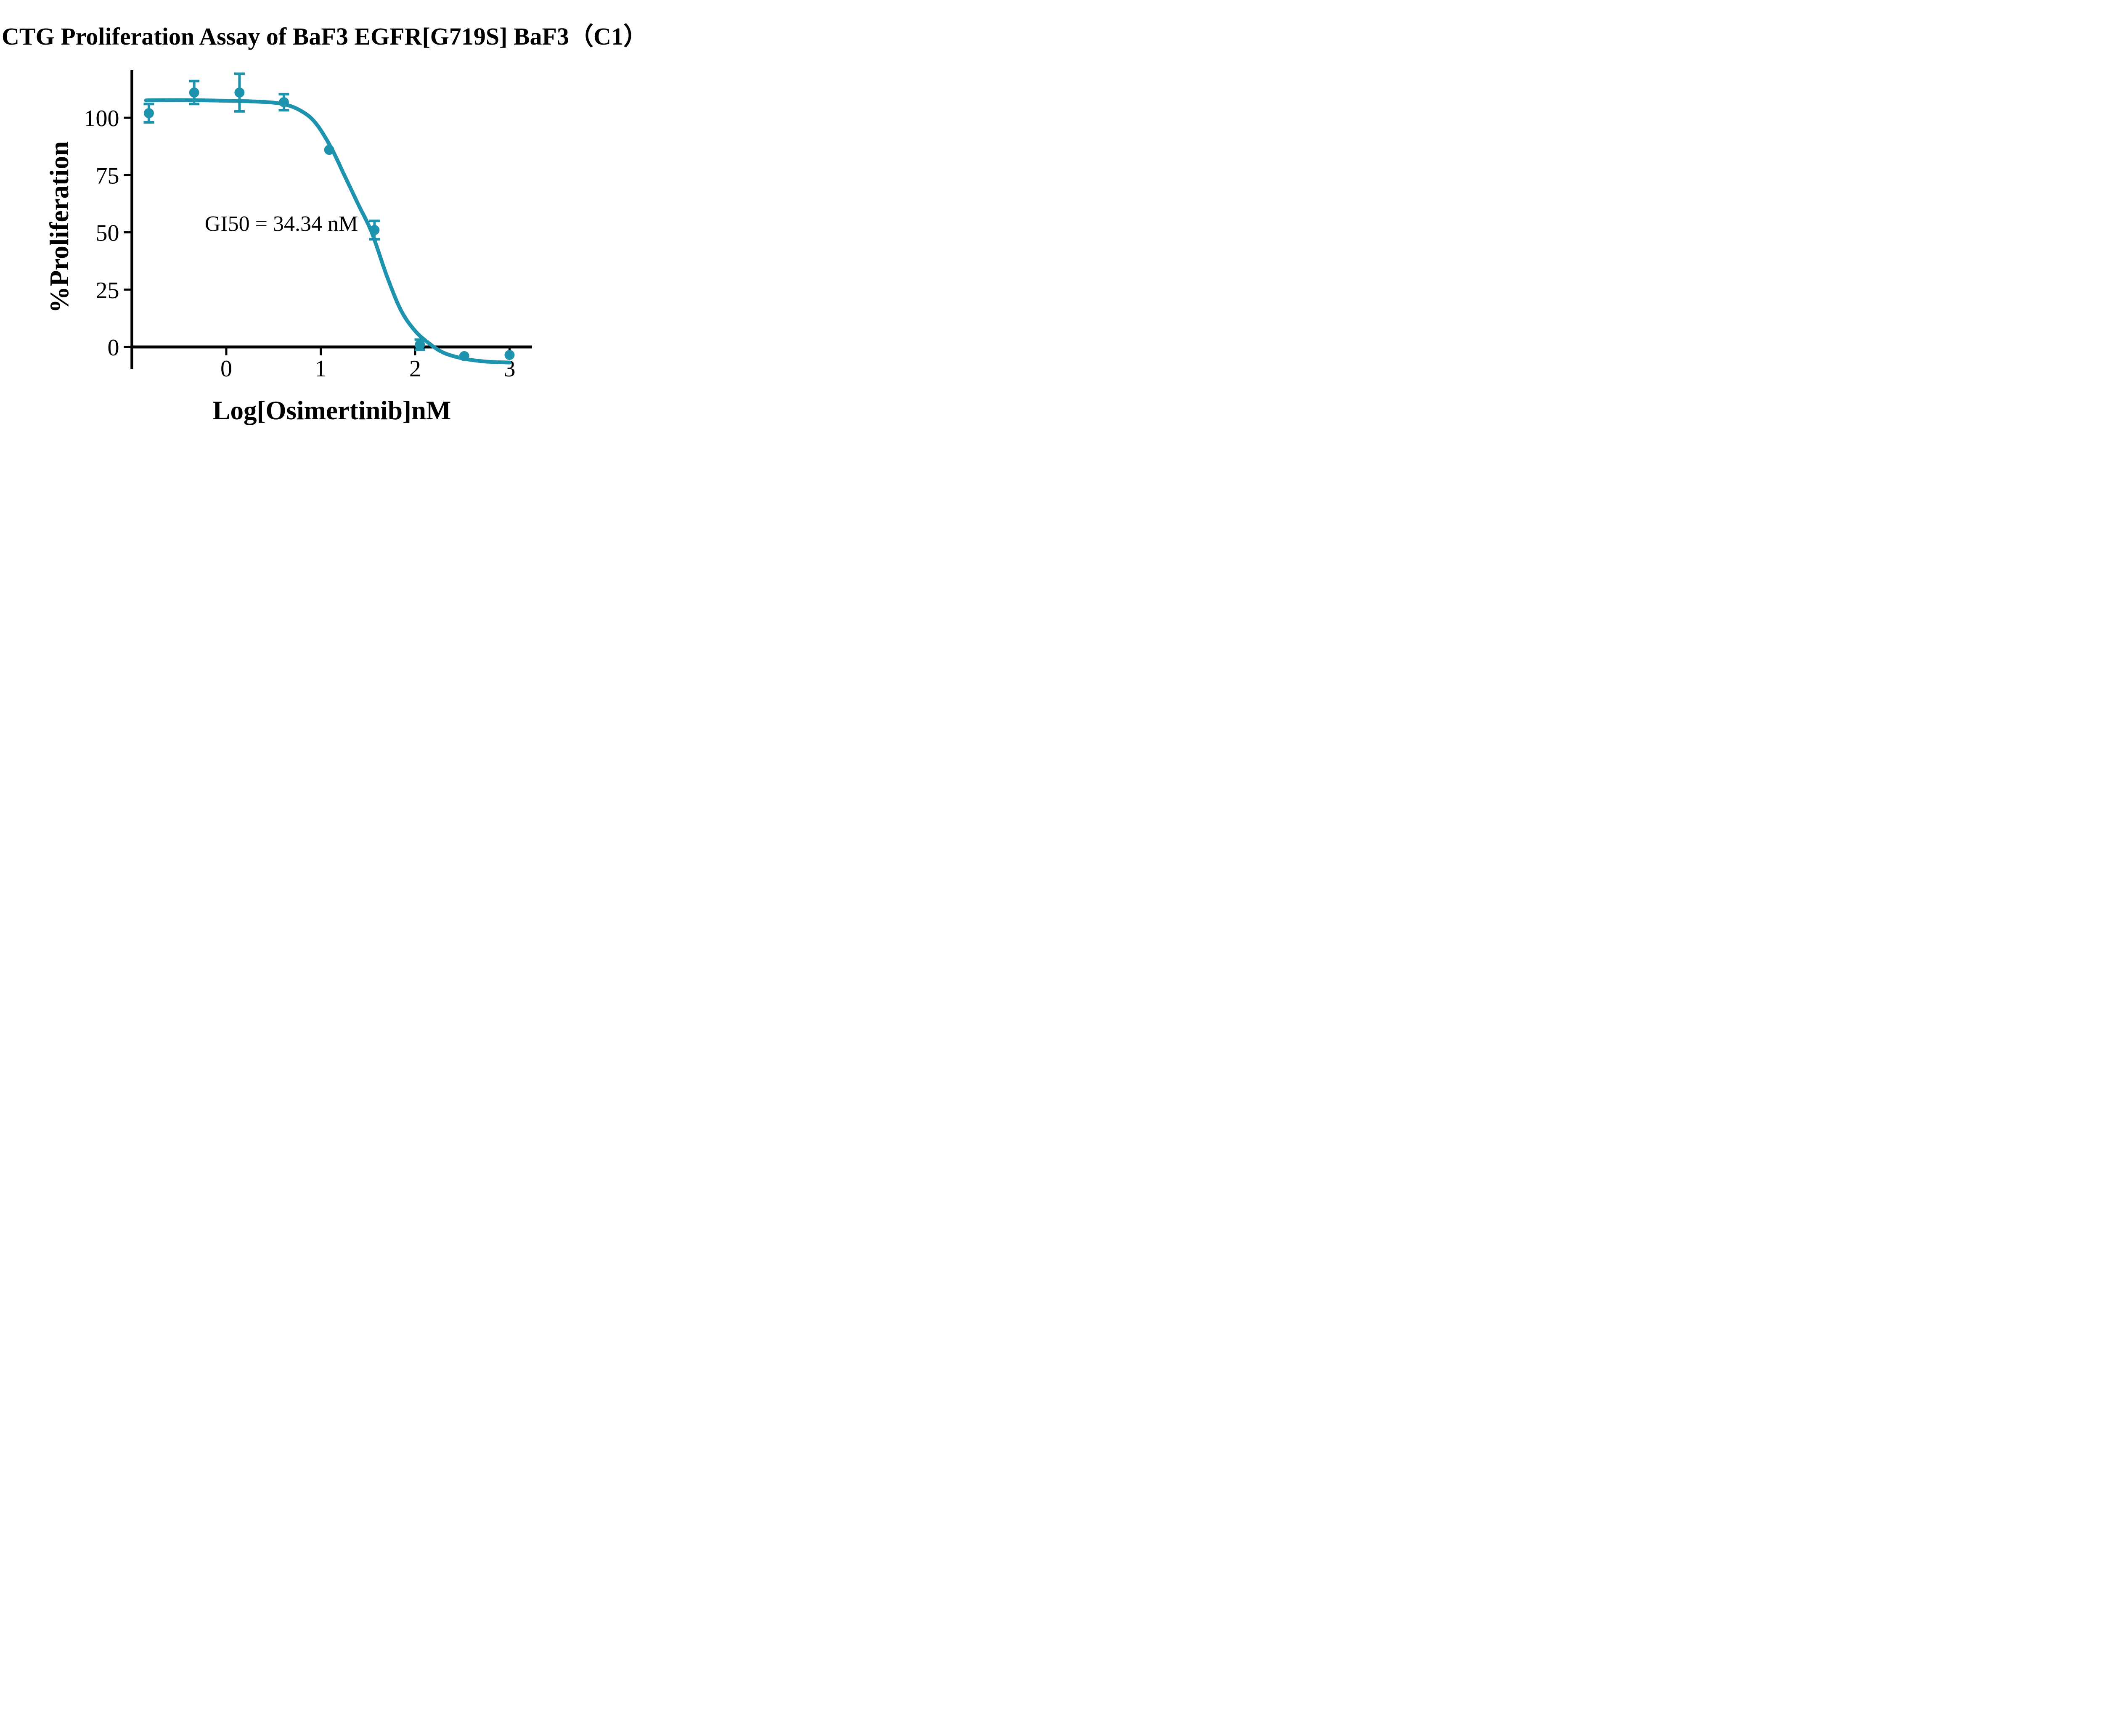  Describe the element at coordinates (107, 233) in the screenshot. I see `y-tick-label: 50` at that location.